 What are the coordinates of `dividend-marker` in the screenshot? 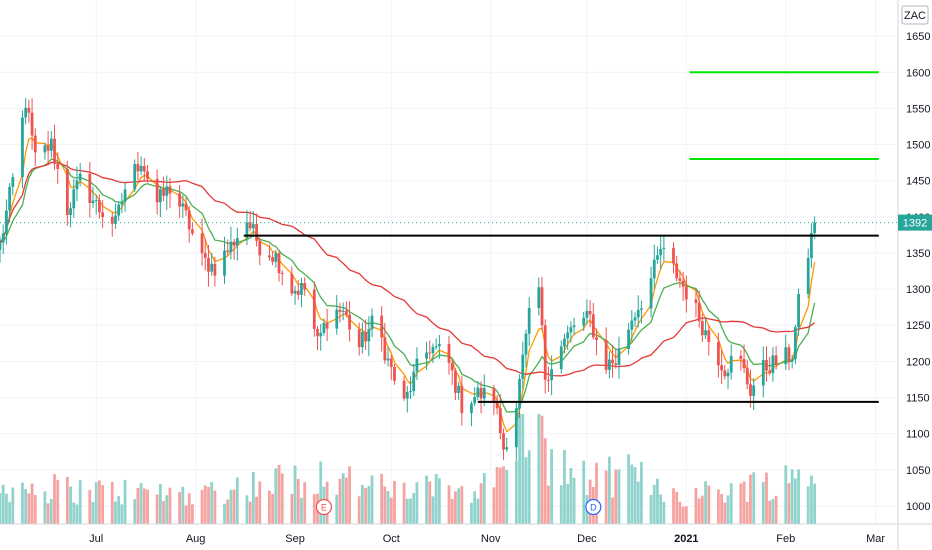 It's located at (593, 507).